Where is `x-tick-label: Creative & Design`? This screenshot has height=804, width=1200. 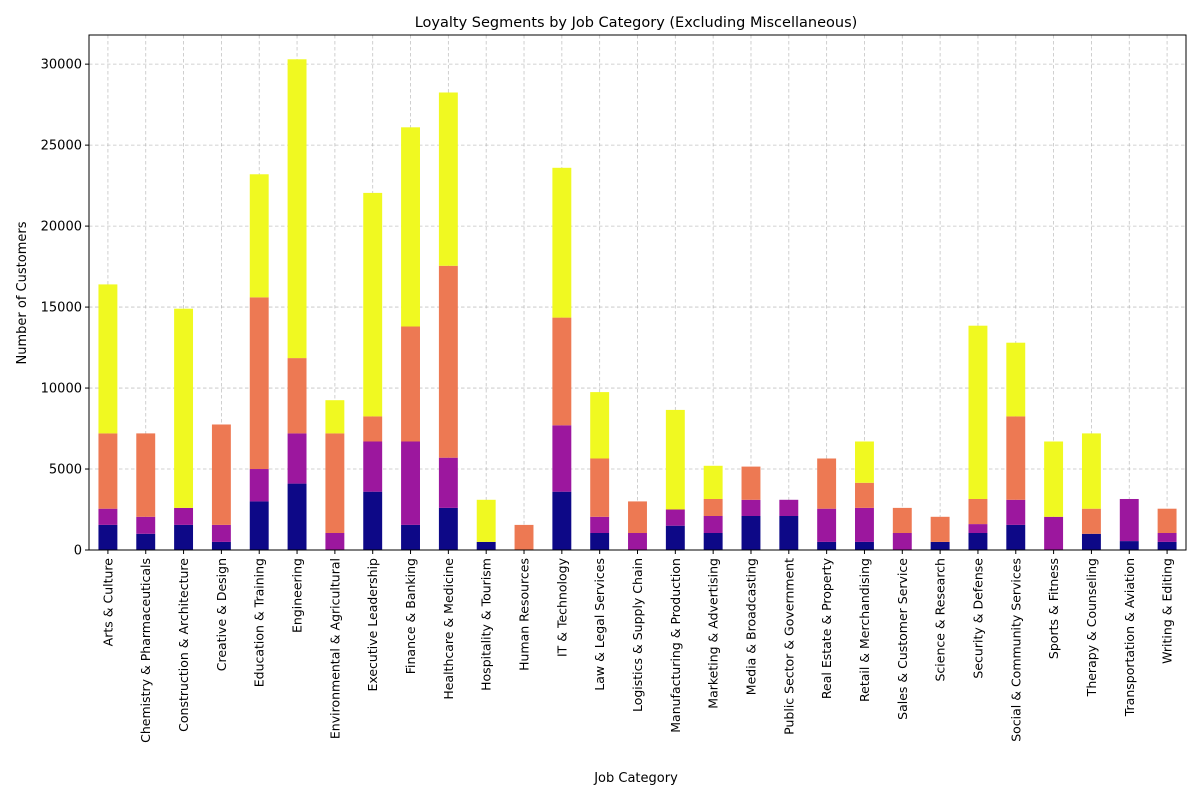 x-tick-label: Creative & Design is located at coordinates (221, 614).